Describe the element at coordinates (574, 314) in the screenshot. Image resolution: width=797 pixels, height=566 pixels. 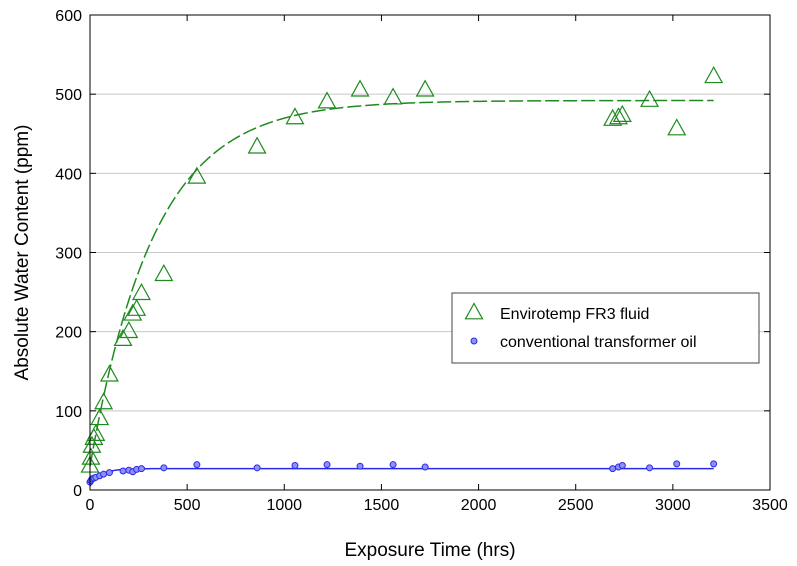
I see `legend-label-fr3: Envirotemp FR3 fluid` at that location.